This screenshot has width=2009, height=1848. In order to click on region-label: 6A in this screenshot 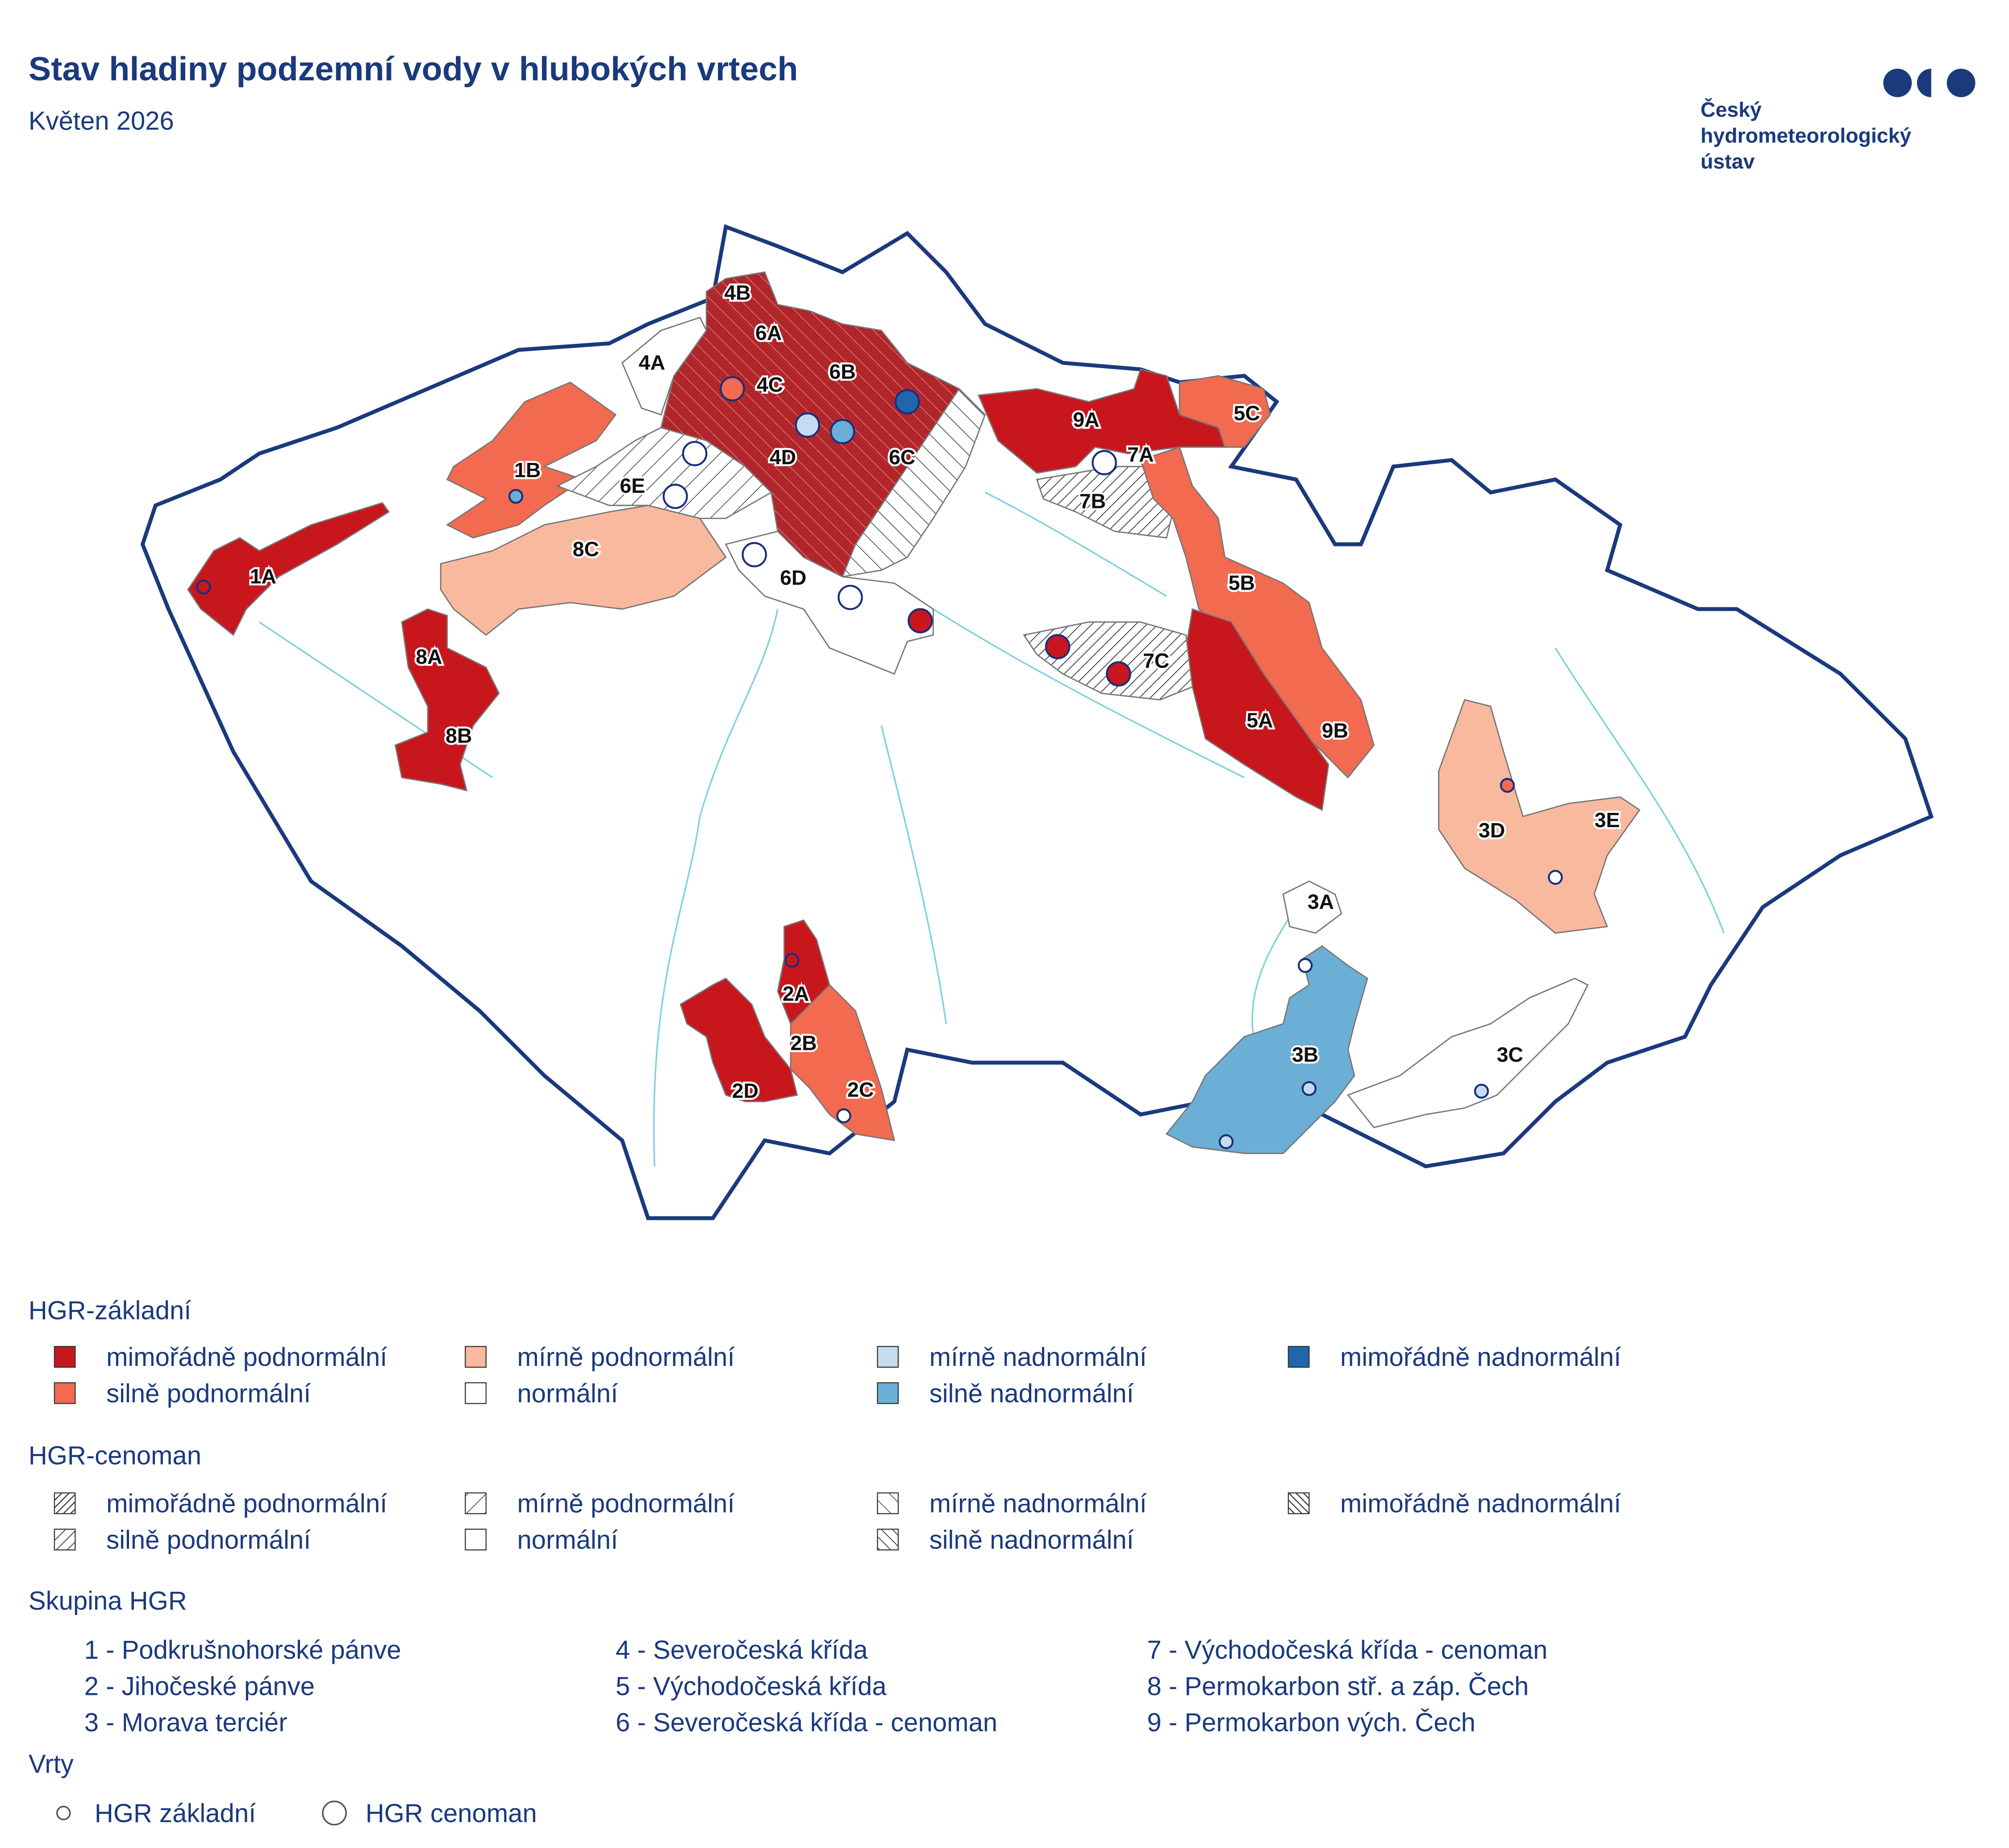, I will do `click(768, 332)`.